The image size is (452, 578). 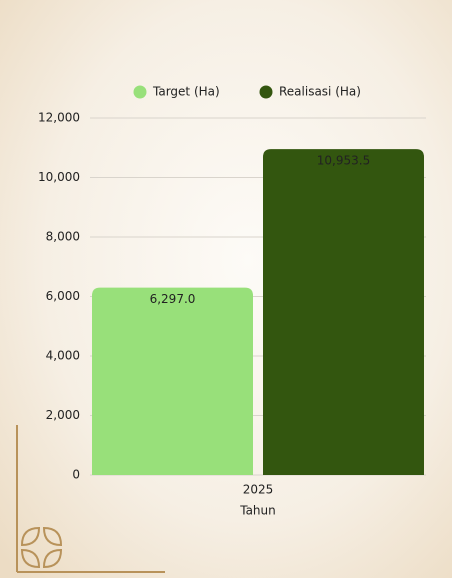 I want to click on y-tick-label: 8,000, so click(x=63, y=237).